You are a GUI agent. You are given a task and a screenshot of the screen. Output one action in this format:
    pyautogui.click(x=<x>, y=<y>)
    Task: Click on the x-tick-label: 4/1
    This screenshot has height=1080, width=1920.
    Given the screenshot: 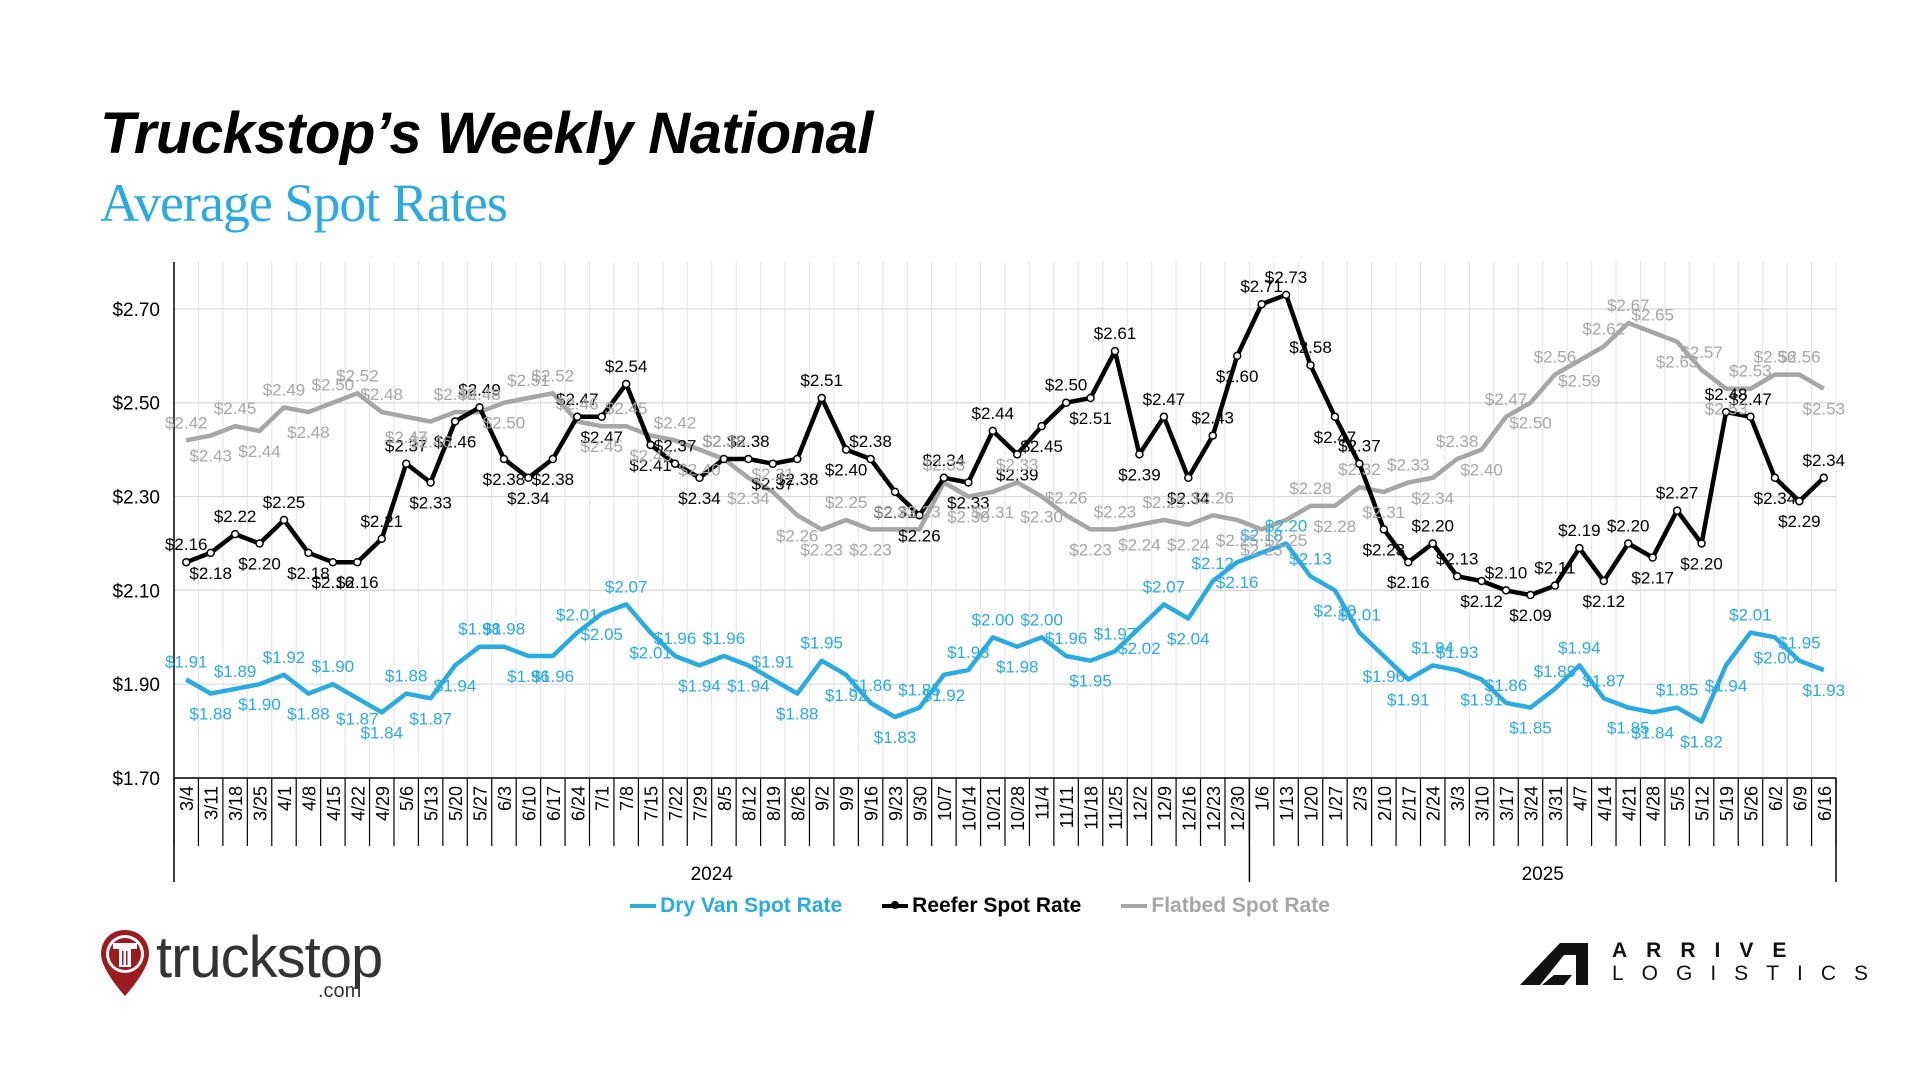 What is the action you would take?
    pyautogui.click(x=285, y=798)
    